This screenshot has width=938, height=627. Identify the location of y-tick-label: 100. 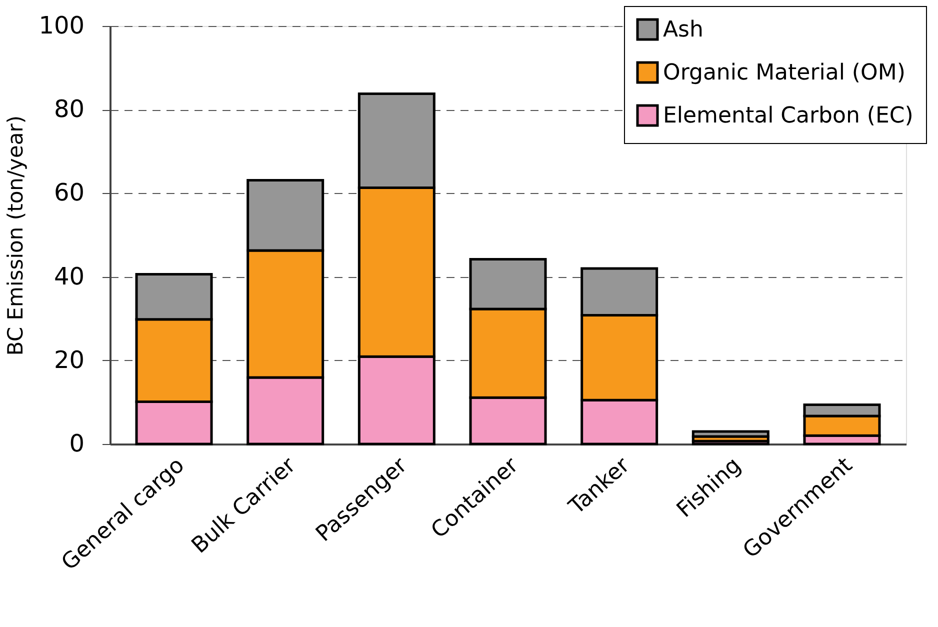
(61, 26).